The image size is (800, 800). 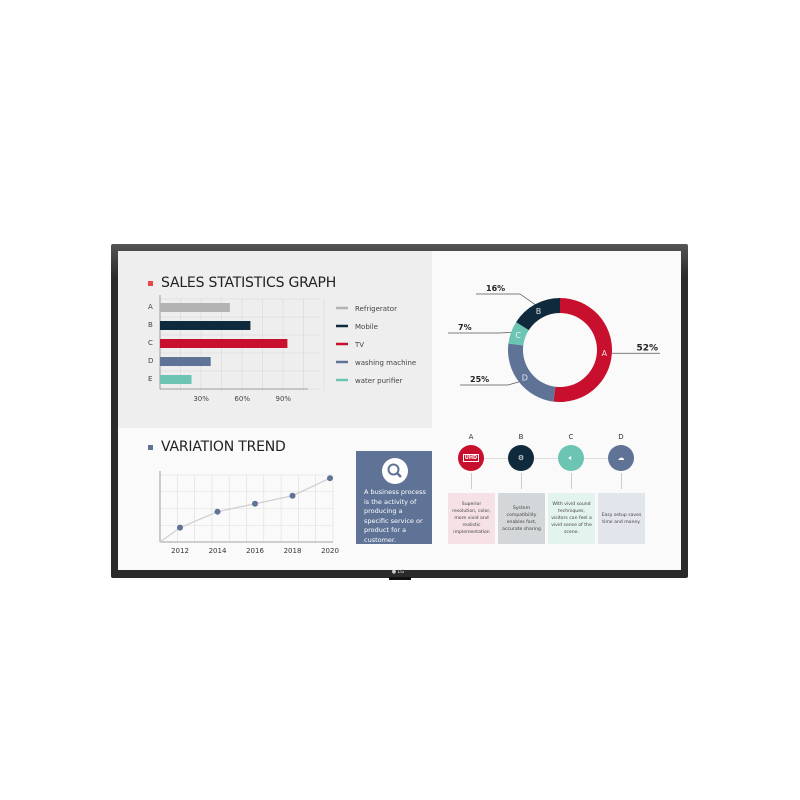 I want to click on x-tick-label: 60%, so click(x=242, y=399).